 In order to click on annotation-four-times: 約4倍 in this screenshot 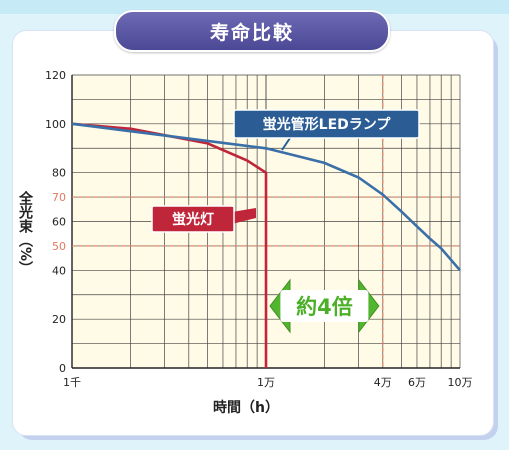, I will do `click(324, 307)`.